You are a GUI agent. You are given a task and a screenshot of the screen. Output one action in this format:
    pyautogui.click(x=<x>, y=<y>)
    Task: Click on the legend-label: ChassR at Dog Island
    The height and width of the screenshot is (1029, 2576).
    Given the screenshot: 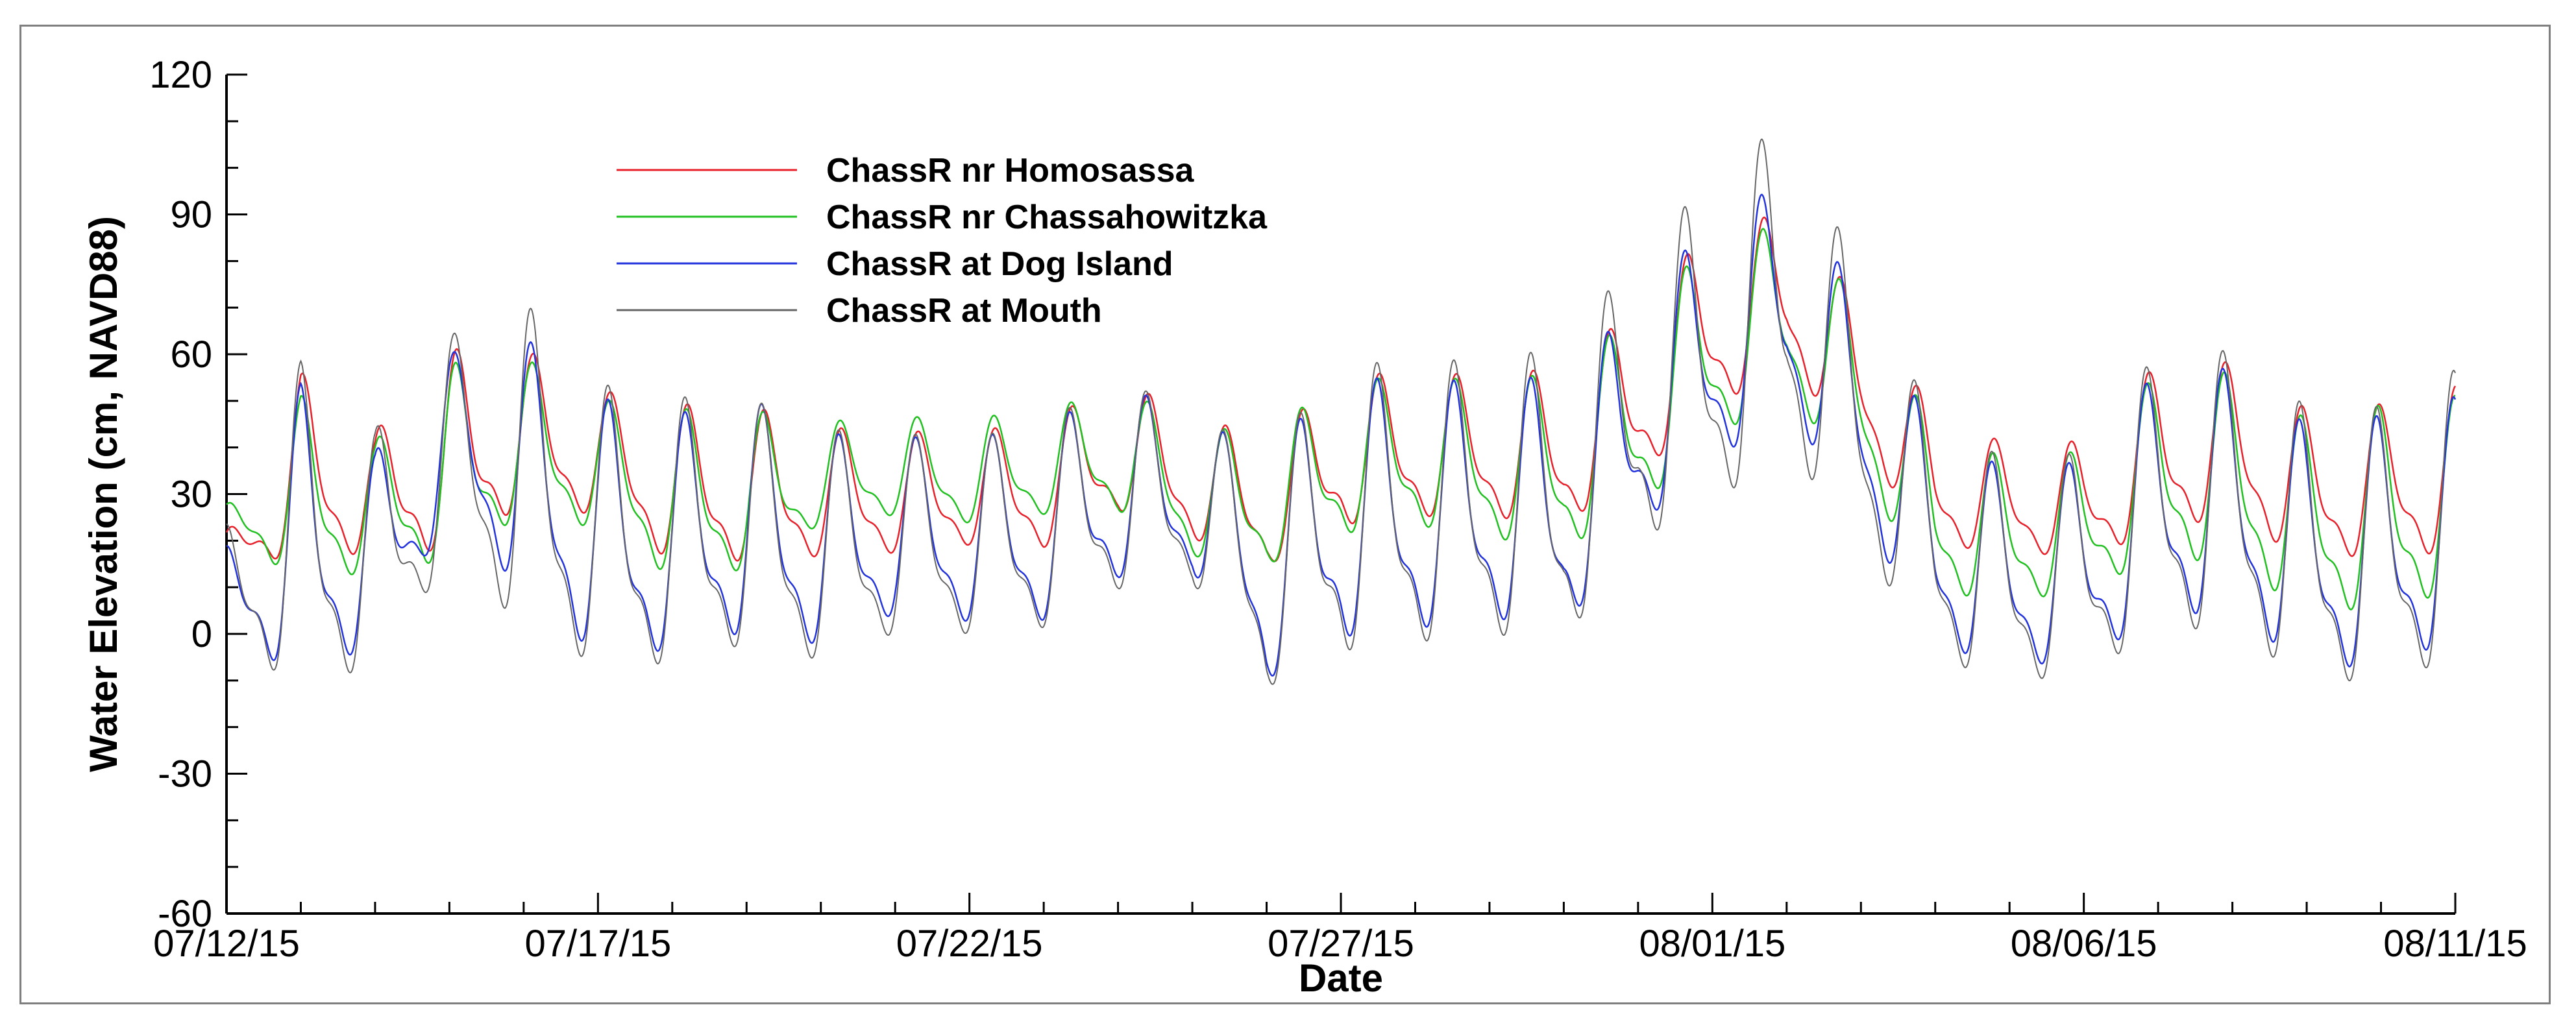 What is the action you would take?
    pyautogui.click(x=999, y=264)
    